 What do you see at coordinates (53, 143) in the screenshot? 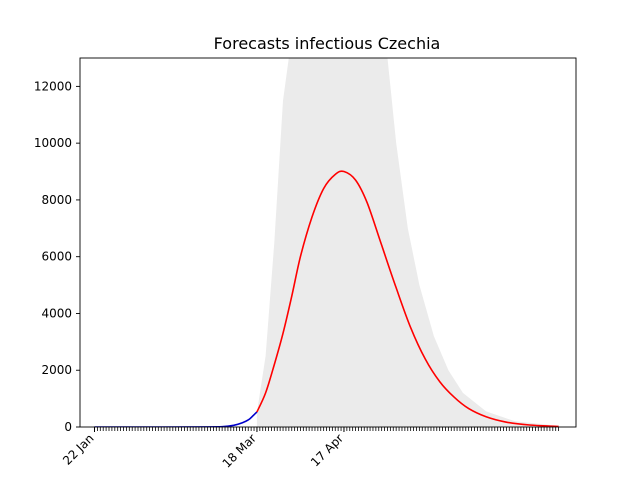
I see `y-tick-label: 10000` at bounding box center [53, 143].